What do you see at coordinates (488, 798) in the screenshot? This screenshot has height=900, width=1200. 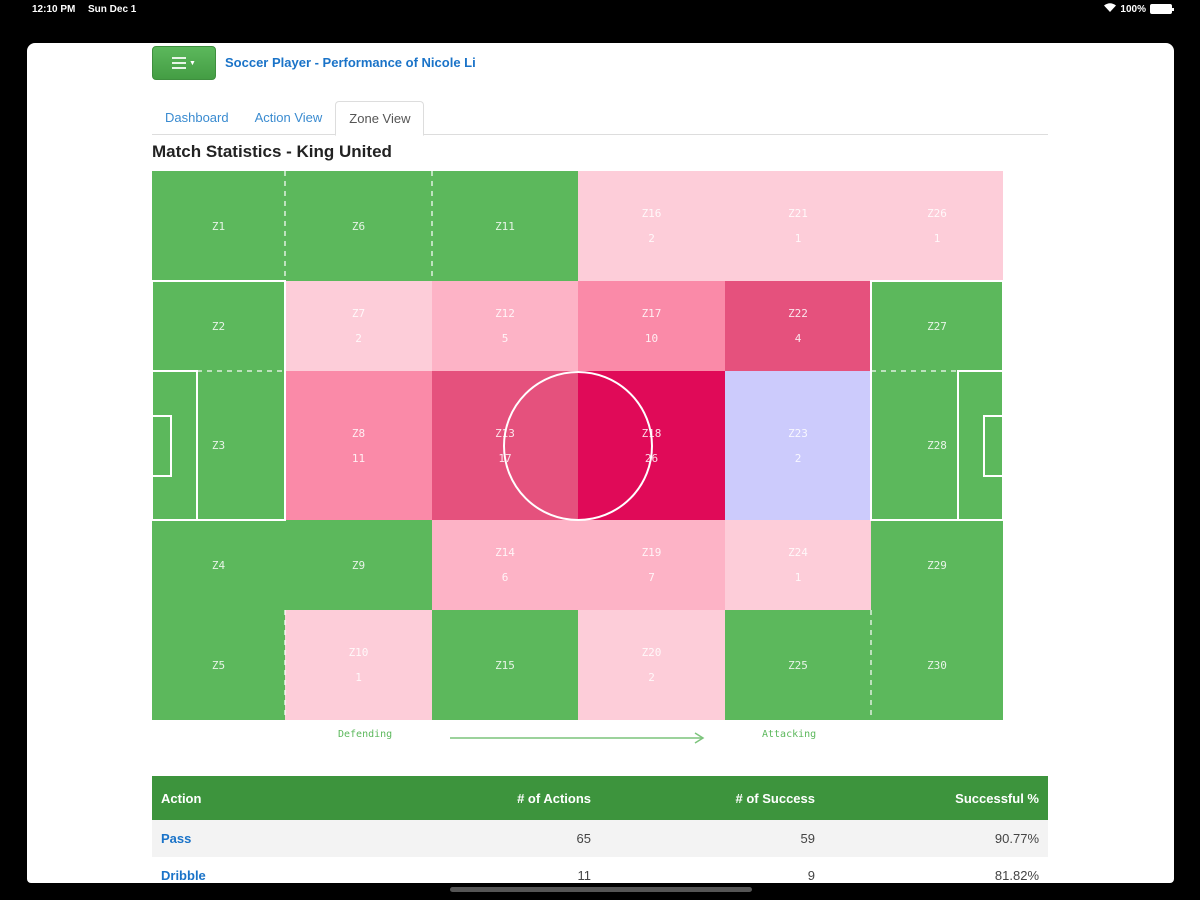 I see `col-num-actions: # of Actions` at bounding box center [488, 798].